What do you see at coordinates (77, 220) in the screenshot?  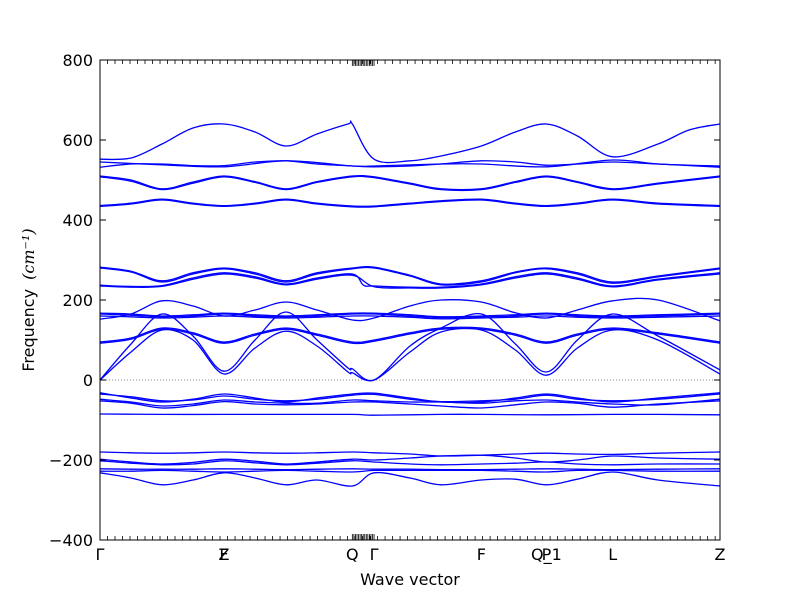 I see `y-tick-label: 400` at bounding box center [77, 220].